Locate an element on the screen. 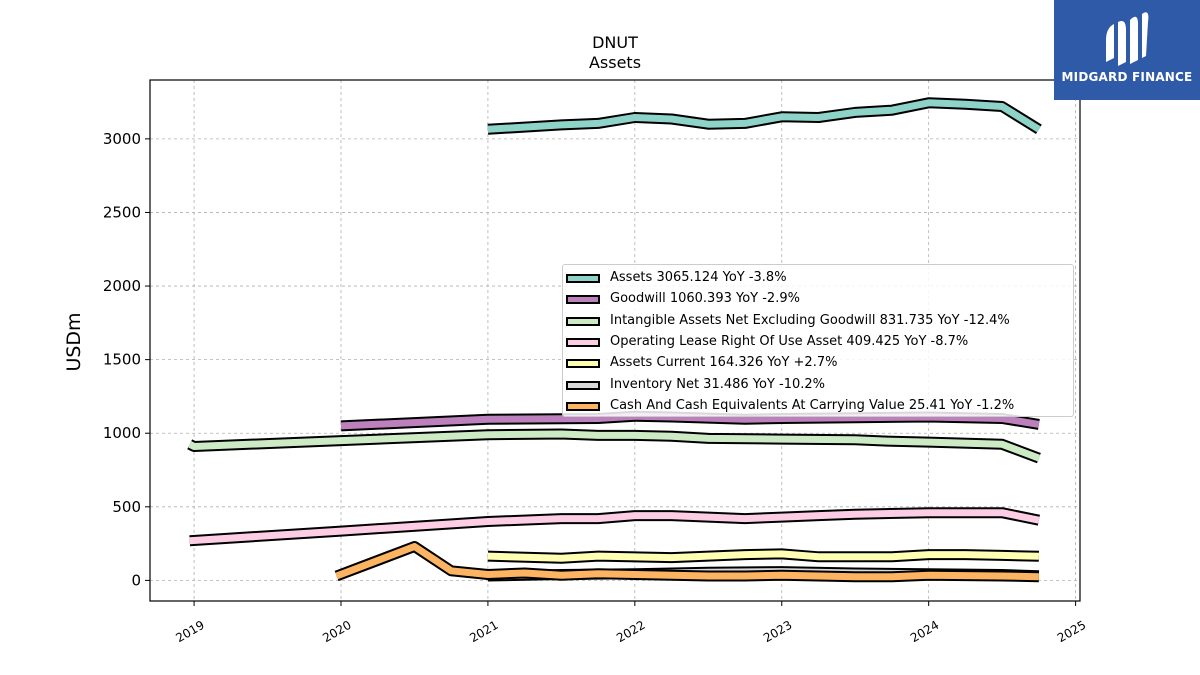 Image resolution: width=1200 pixels, height=675 pixels. legend-item: Inventory Net 31.486 YoY -10.2% is located at coordinates (818, 385).